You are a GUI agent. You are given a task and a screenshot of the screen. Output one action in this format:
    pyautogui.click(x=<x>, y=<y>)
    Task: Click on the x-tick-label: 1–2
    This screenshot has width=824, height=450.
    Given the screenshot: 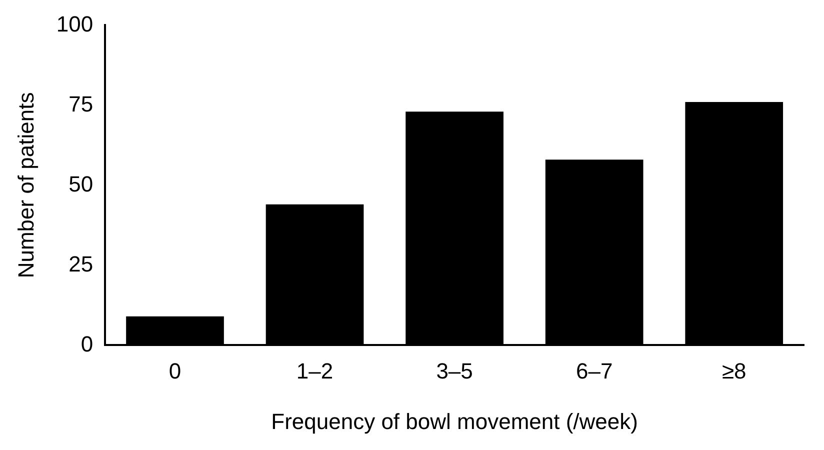 What is the action you would take?
    pyautogui.click(x=315, y=371)
    